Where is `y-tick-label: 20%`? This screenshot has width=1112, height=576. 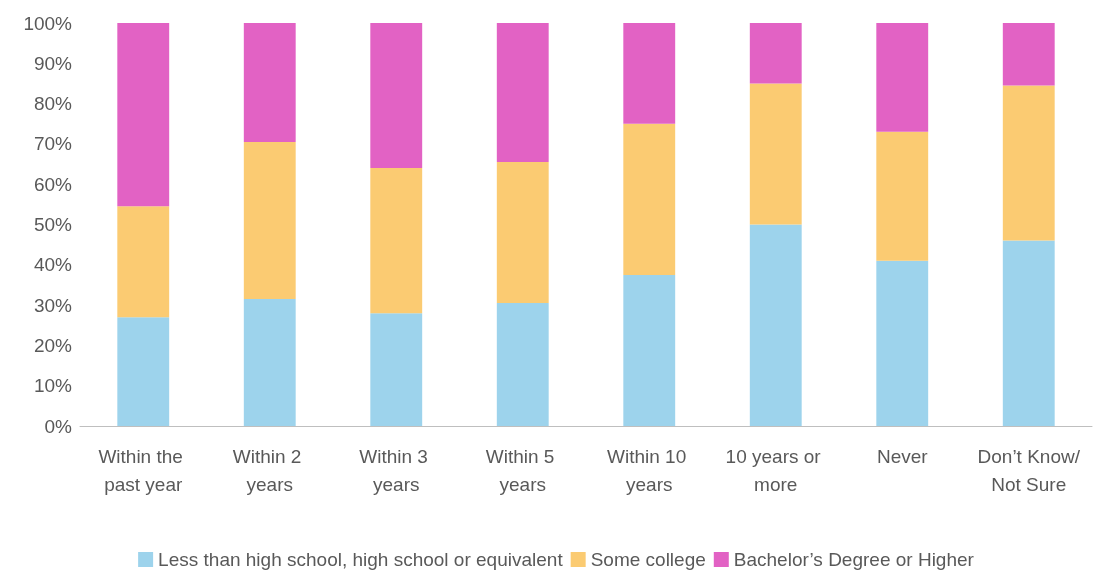
y-tick-label: 20% is located at coordinates (53, 345).